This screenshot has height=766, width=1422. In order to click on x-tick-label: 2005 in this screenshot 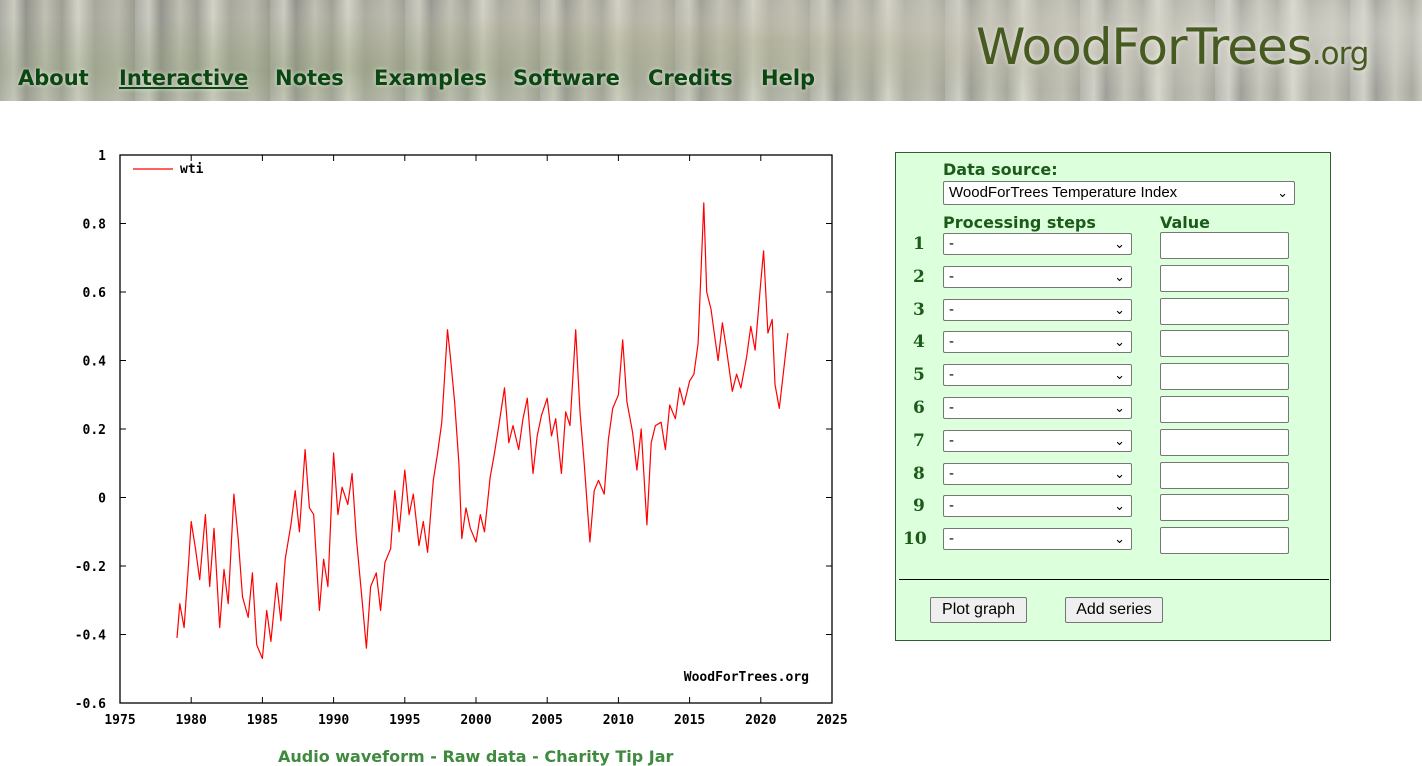, I will do `click(547, 720)`.